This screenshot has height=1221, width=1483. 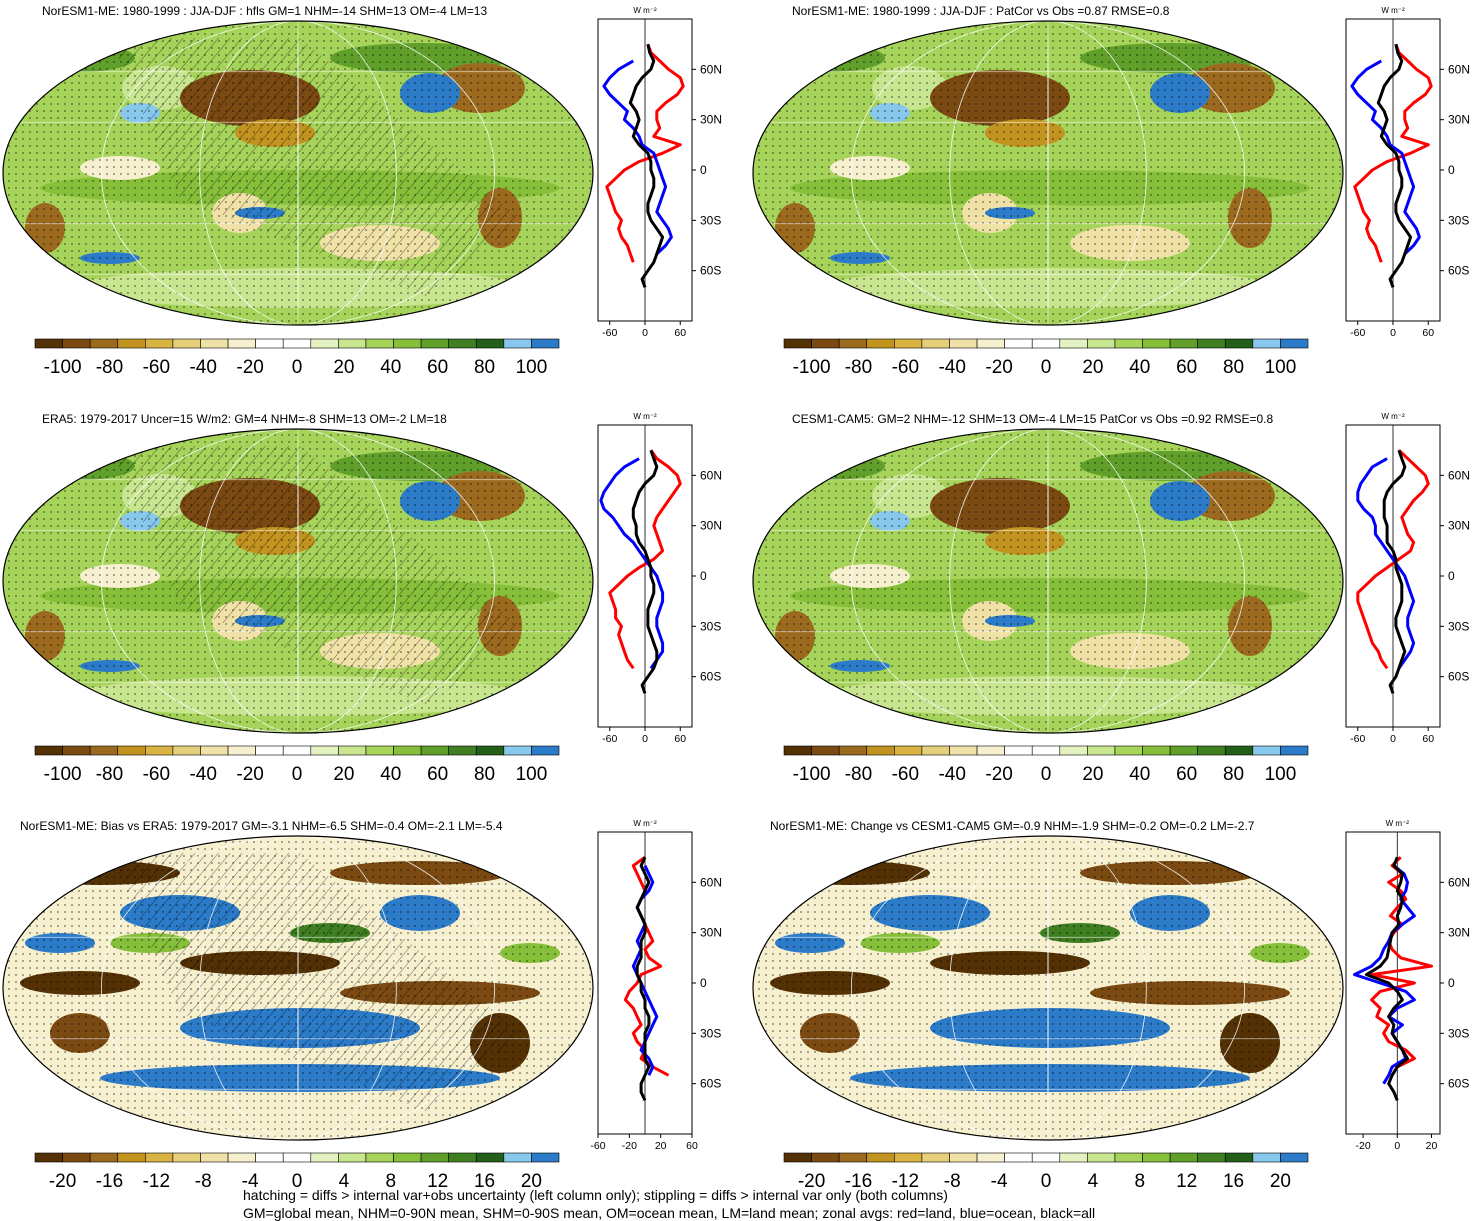 What do you see at coordinates (484, 1181) in the screenshot?
I see `colorbar-tick-label: 16` at bounding box center [484, 1181].